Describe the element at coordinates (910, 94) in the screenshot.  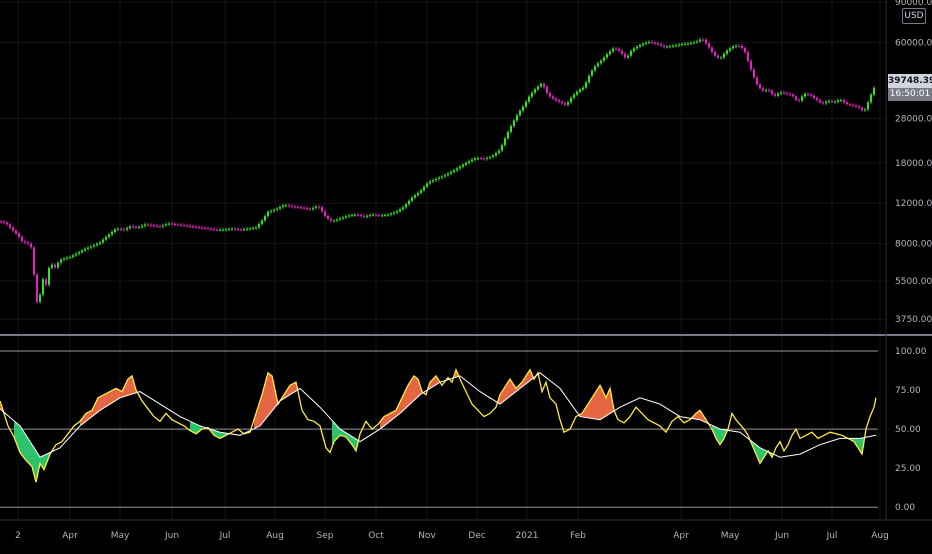
I see `bar-countdown-label: 16:50:01` at that location.